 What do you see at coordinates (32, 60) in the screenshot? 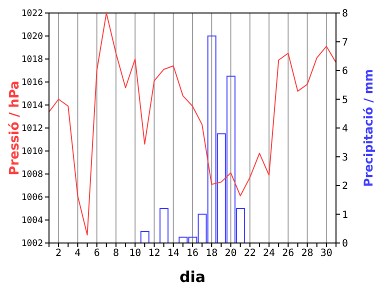
I see `y-tick-label: 1018` at bounding box center [32, 60].